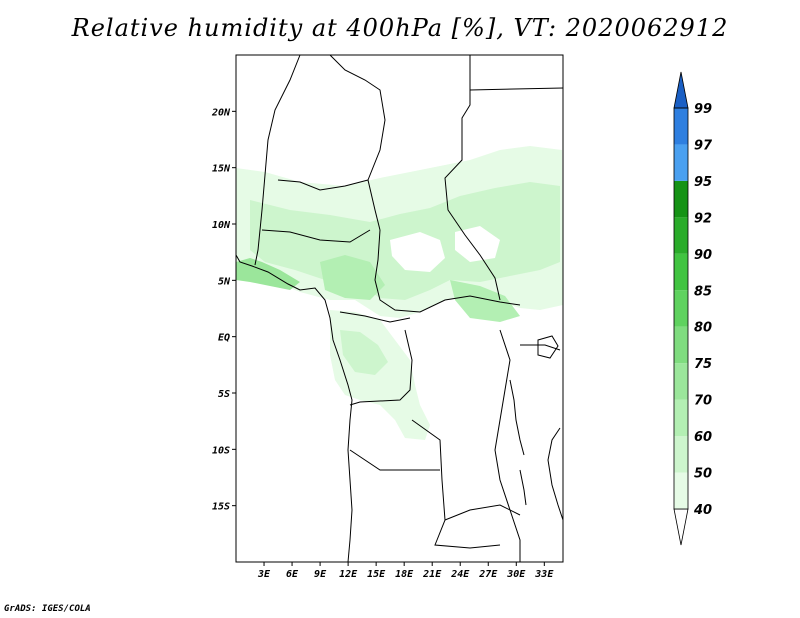 This screenshot has height=618, width=800. I want to click on colorbar-level-label: 60, so click(703, 437).